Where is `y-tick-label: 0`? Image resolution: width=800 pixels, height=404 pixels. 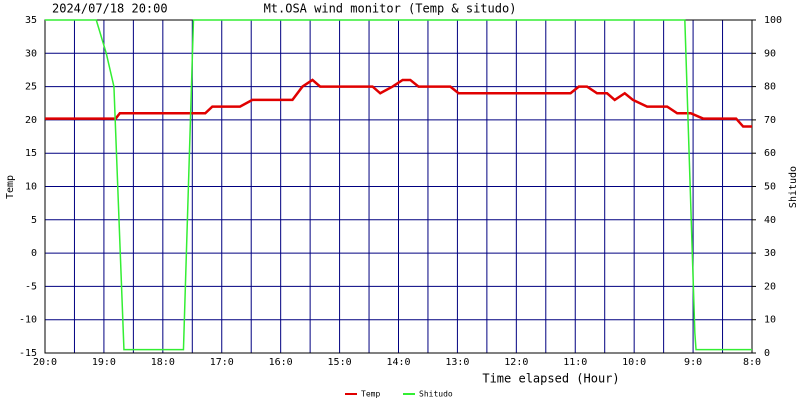
y-tick-label: 0 is located at coordinates (34, 253).